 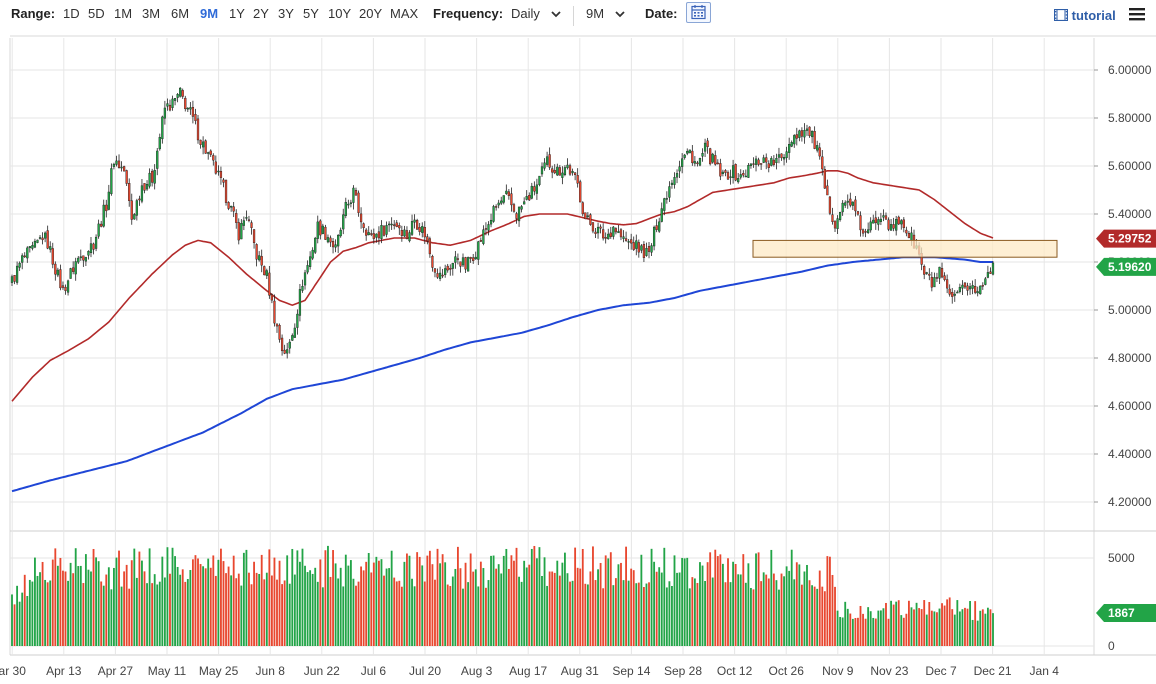 What do you see at coordinates (286, 13) in the screenshot?
I see `range-button-3y: 3Y` at bounding box center [286, 13].